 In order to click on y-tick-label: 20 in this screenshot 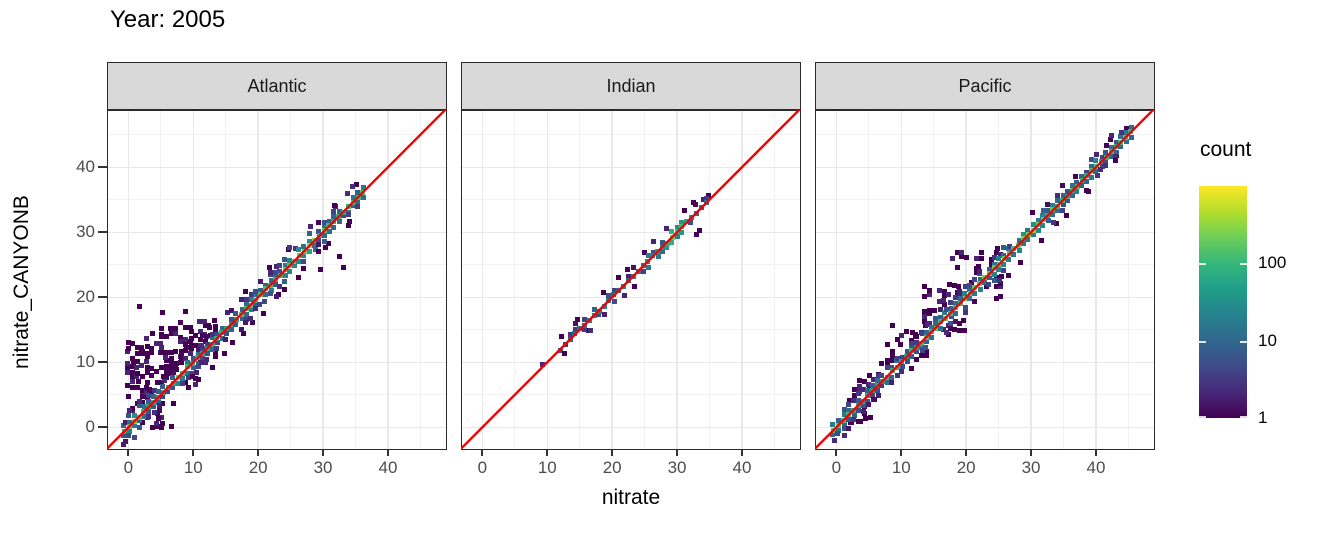, I will do `click(85, 297)`.